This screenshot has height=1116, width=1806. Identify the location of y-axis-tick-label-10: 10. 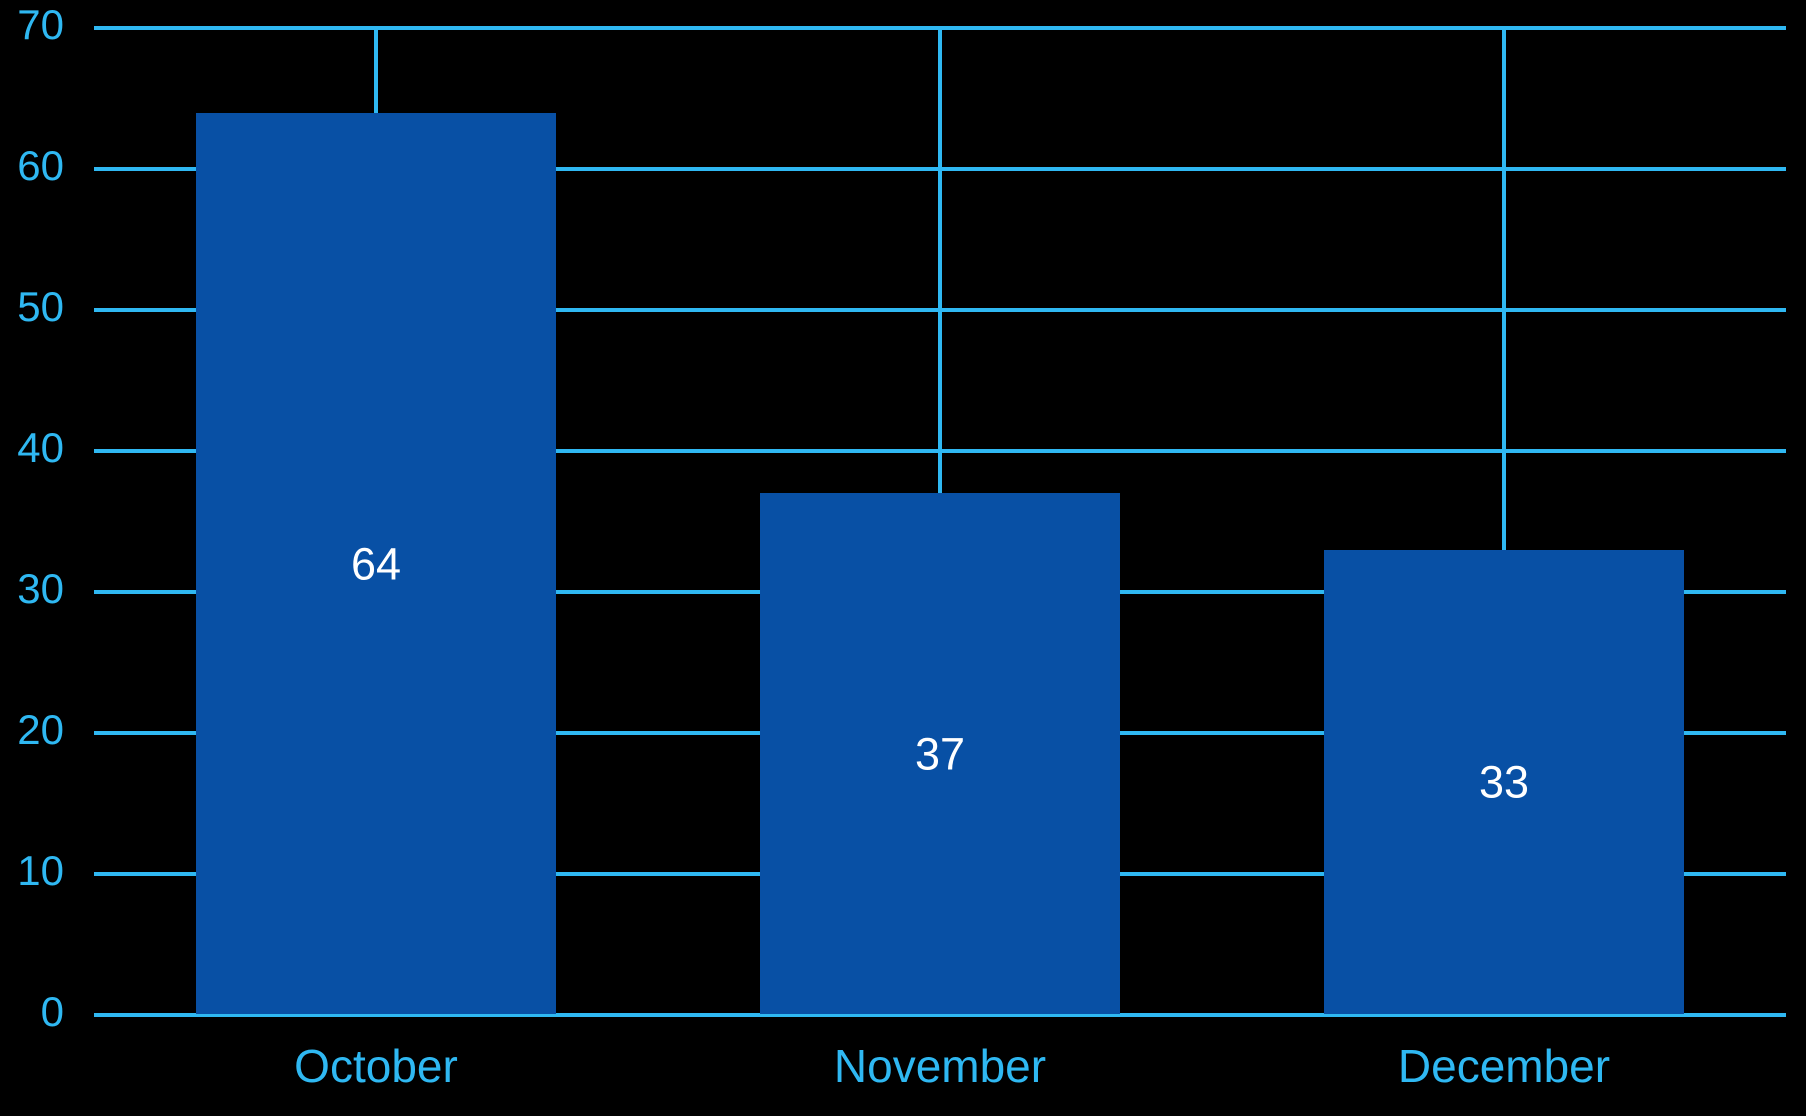
(40, 870).